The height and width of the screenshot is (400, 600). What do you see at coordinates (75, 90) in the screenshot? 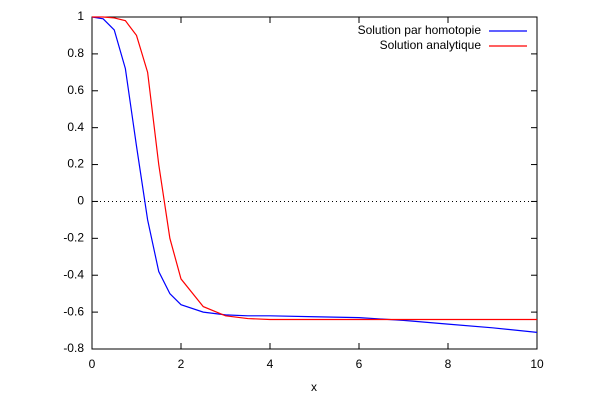
I see `y-tick-label: 0.6` at bounding box center [75, 90].